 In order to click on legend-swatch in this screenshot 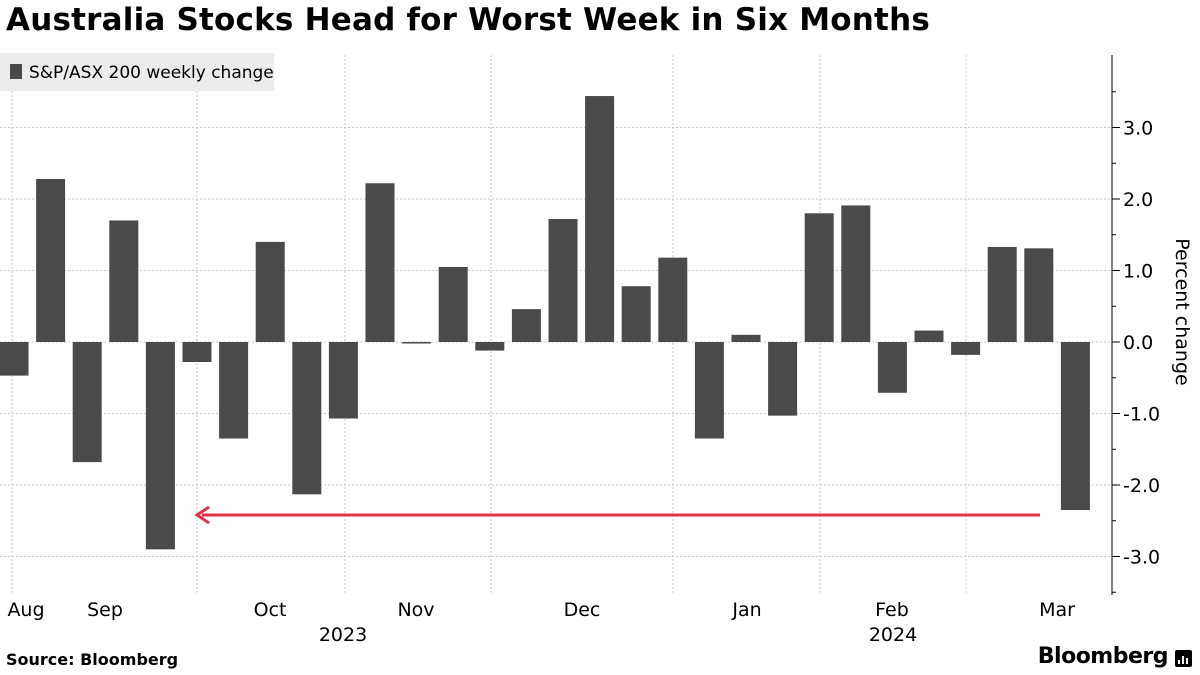, I will do `click(16, 71)`.